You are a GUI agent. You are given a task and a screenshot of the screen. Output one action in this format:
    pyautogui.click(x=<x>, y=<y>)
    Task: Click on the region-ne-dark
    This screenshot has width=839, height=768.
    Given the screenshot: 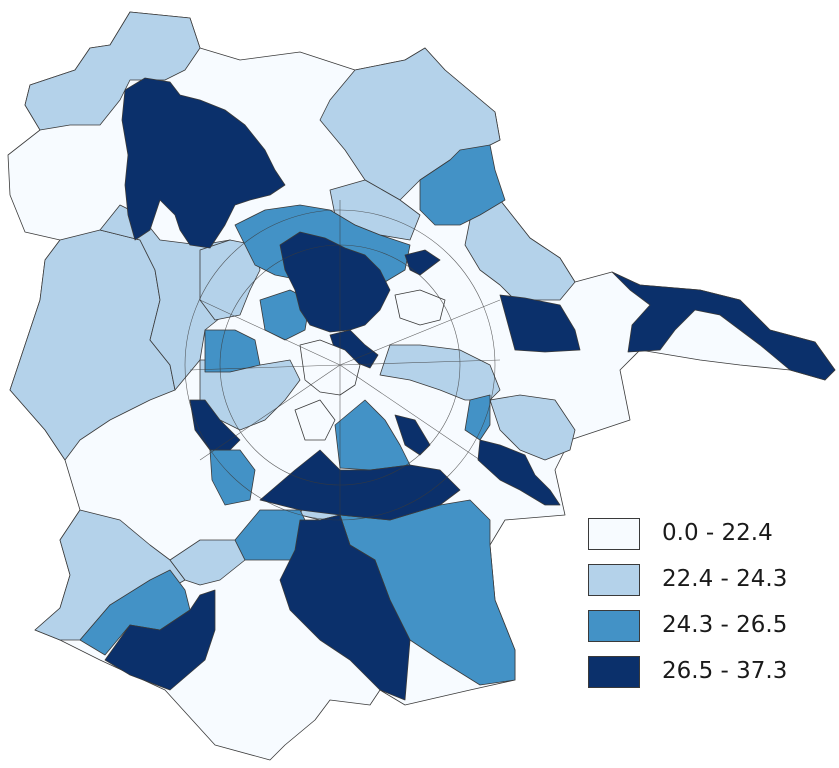 What is the action you would take?
    pyautogui.click(x=422, y=262)
    